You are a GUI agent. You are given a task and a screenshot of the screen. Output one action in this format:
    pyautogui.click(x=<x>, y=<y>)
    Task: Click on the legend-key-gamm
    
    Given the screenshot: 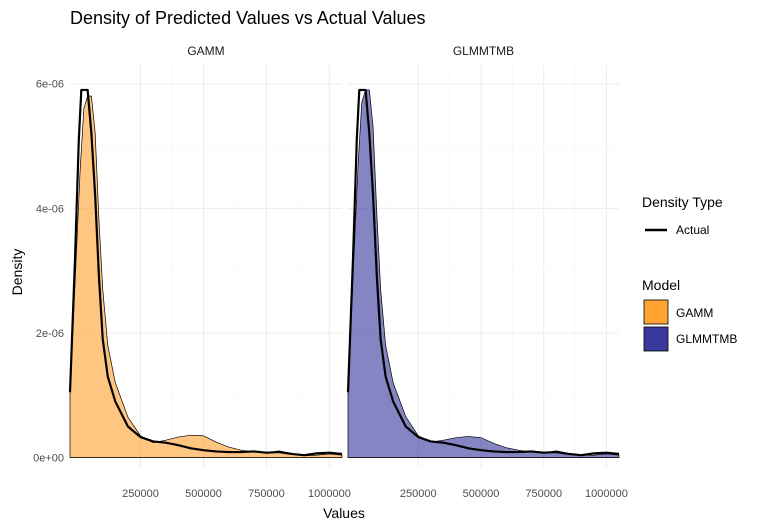 What is the action you would take?
    pyautogui.click(x=656, y=312)
    